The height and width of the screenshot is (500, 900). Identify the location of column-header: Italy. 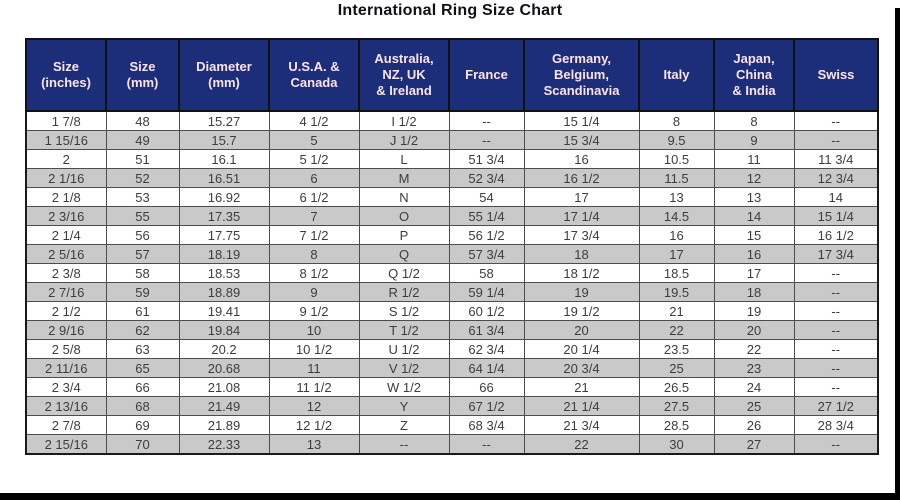
(676, 75).